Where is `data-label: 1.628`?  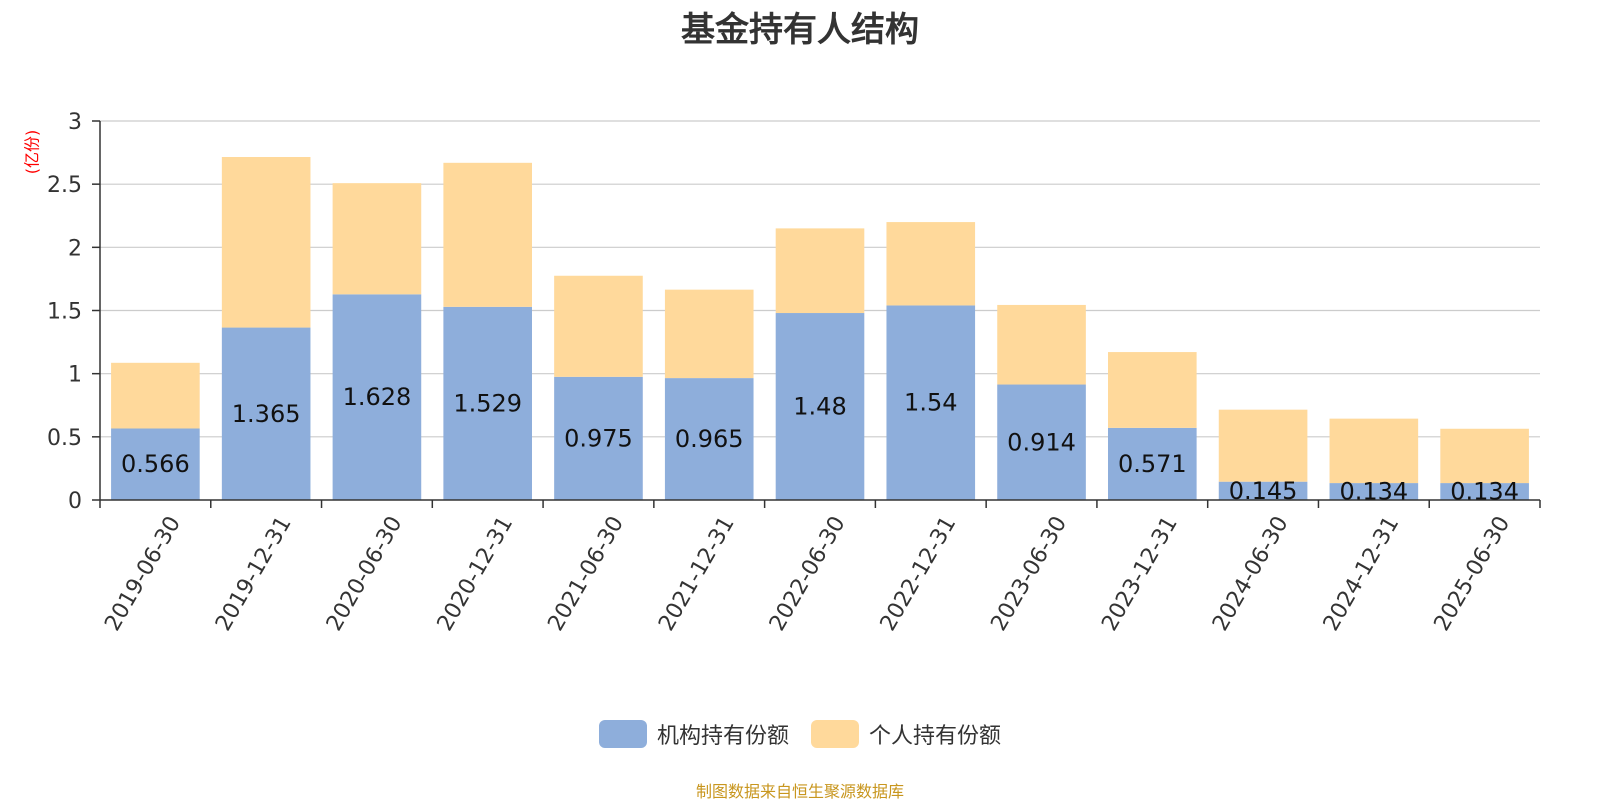 data-label: 1.628 is located at coordinates (377, 397).